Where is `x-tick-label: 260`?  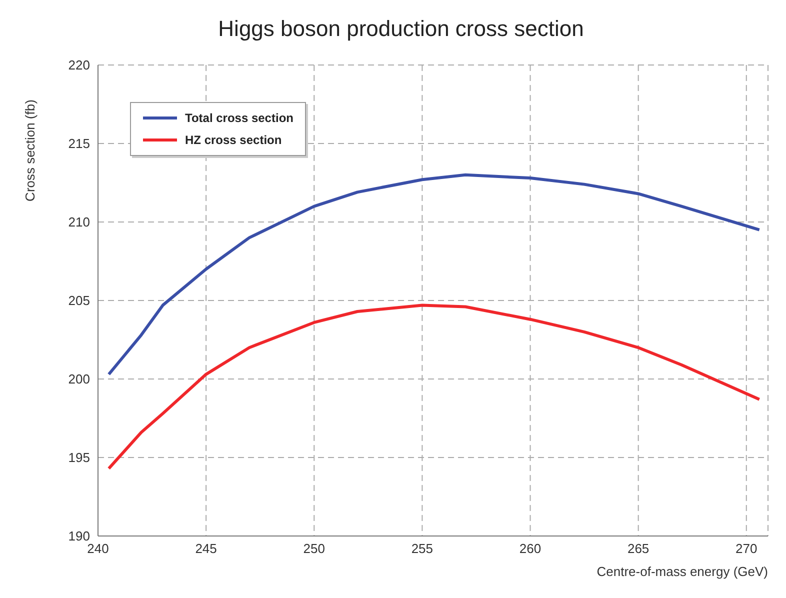
x-tick-label: 260 is located at coordinates (530, 548).